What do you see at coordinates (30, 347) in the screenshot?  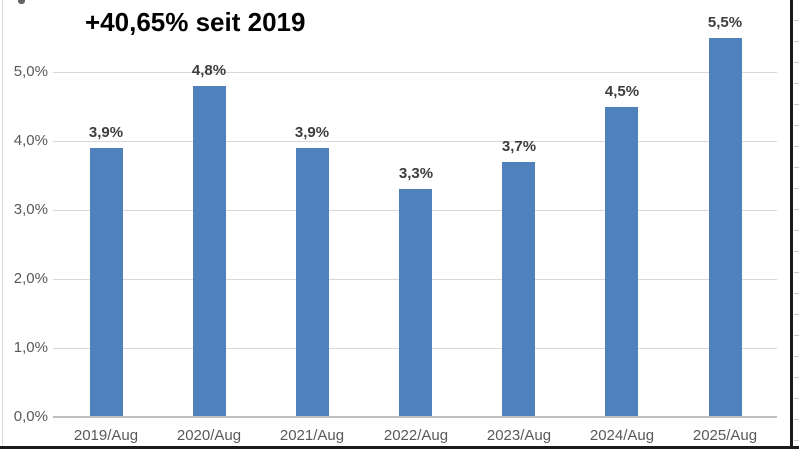 I see `y-axis-tick-label: 1,0%` at bounding box center [30, 347].